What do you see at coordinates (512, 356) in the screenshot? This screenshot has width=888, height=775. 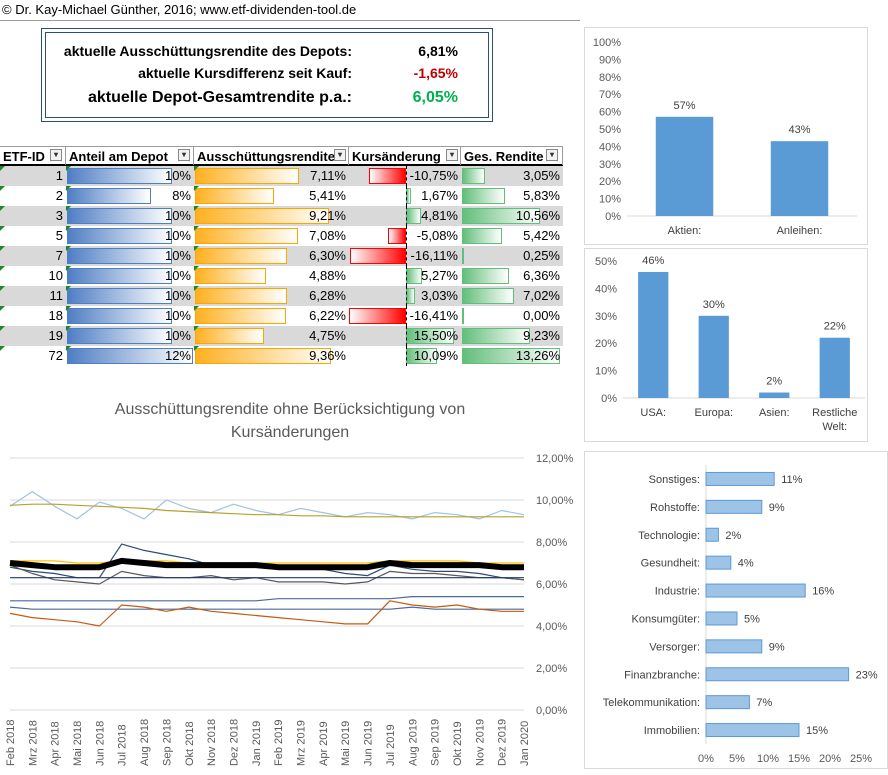 I see `table-cell: 13,26%` at bounding box center [512, 356].